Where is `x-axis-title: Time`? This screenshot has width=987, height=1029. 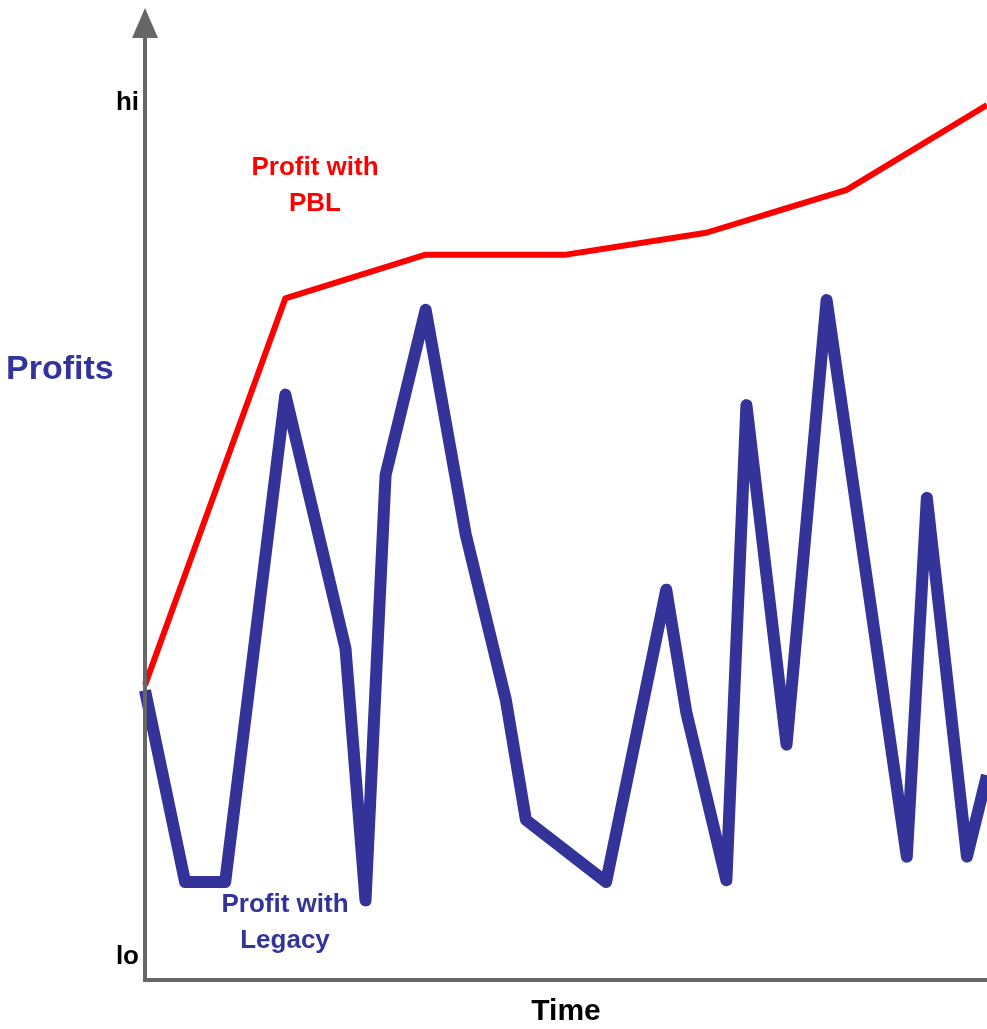 x-axis-title: Time is located at coordinates (566, 1010).